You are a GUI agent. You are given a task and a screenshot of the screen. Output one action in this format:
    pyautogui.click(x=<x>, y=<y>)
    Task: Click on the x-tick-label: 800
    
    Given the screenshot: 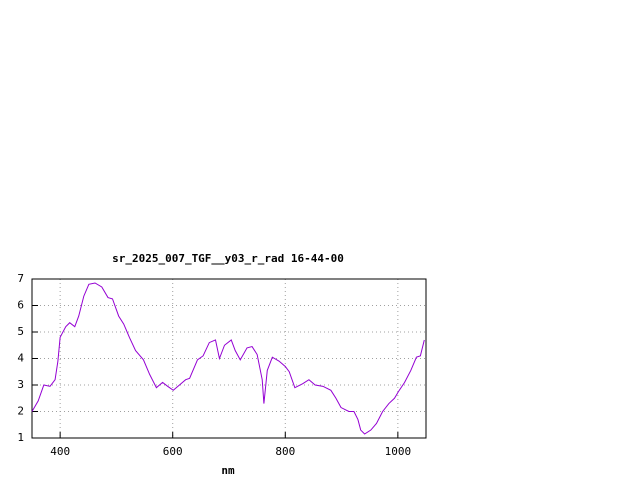 What is the action you would take?
    pyautogui.click(x=285, y=451)
    